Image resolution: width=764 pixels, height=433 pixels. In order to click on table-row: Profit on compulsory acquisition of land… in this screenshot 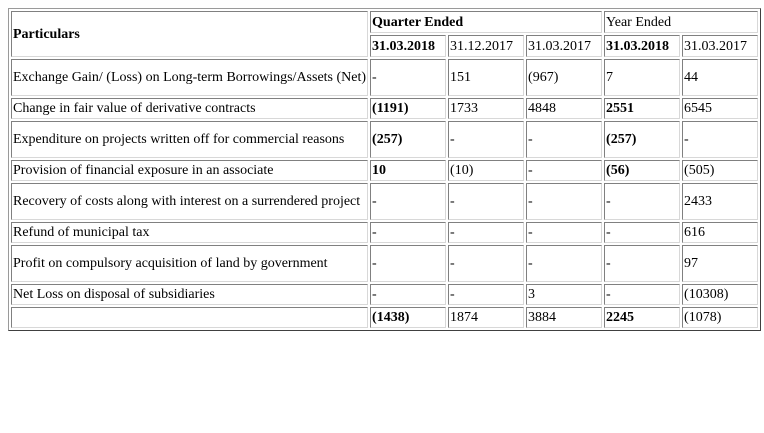, I will do `click(385, 263)`.